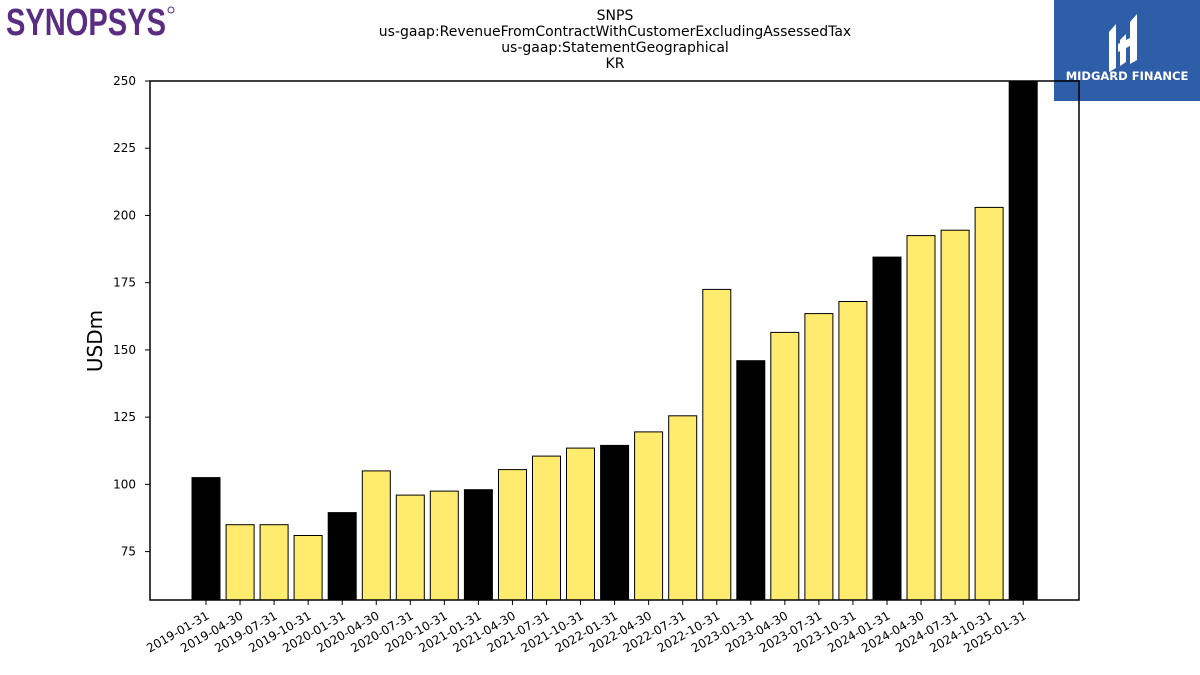  Describe the element at coordinates (615, 16) in the screenshot. I see `title-line-ticker: SNPS` at that location.